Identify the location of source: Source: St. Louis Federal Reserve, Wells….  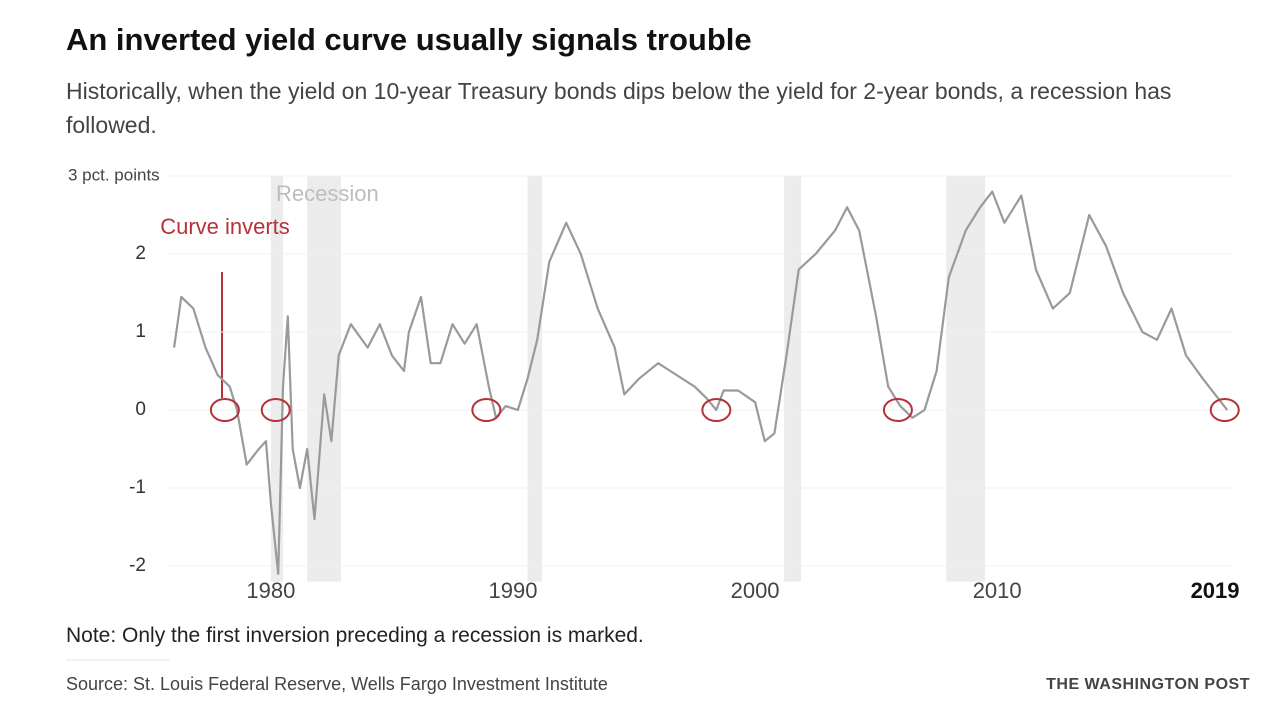
(337, 684).